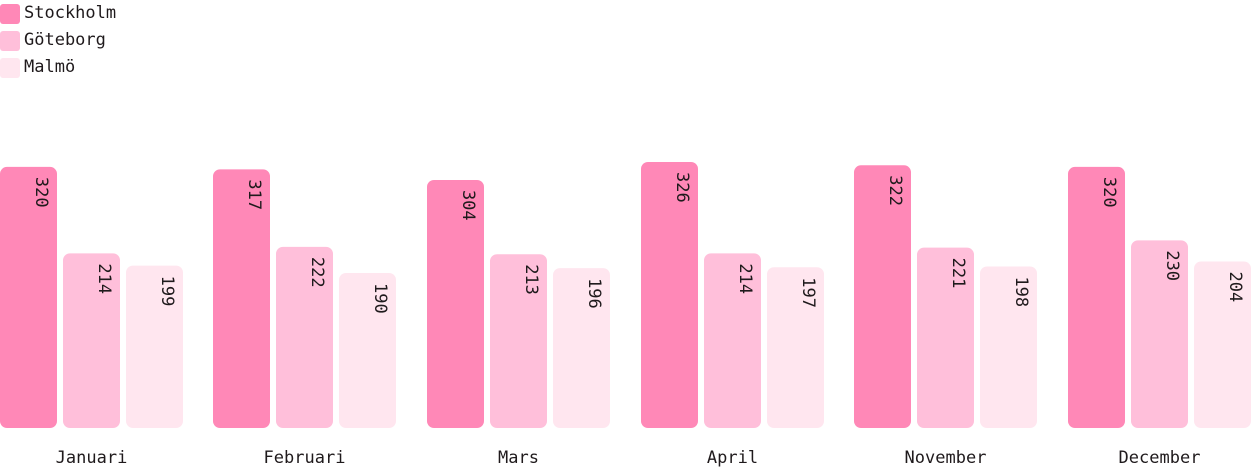  Describe the element at coordinates (455, 303) in the screenshot. I see `bar-stockholm-mars` at that location.